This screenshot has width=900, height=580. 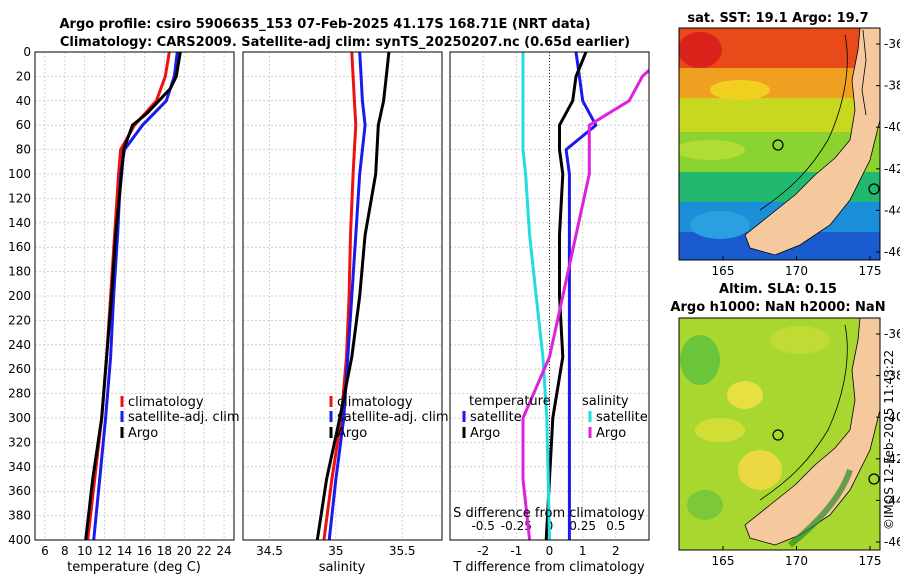 What do you see at coordinates (19, 272) in the screenshot?
I see `y-tick-label: 180` at bounding box center [19, 272].